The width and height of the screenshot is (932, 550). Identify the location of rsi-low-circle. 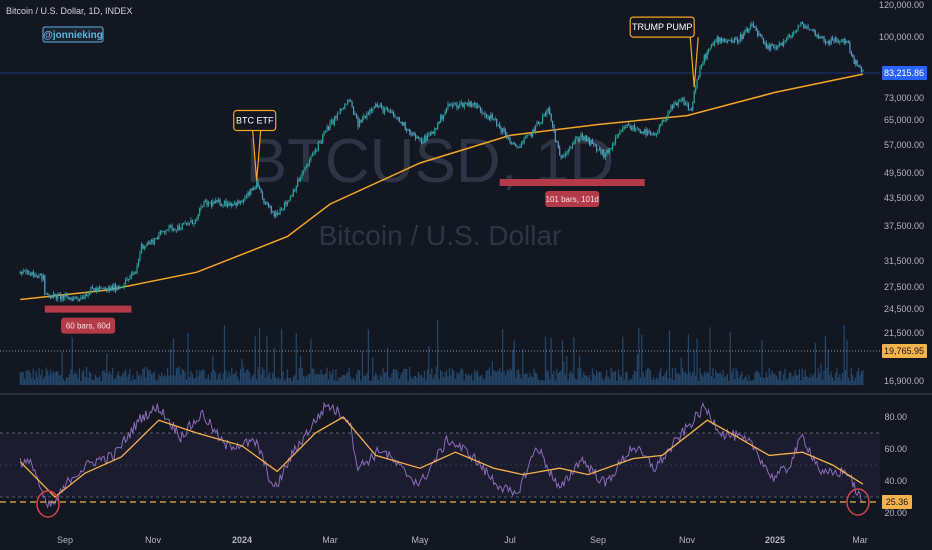
(48, 504).